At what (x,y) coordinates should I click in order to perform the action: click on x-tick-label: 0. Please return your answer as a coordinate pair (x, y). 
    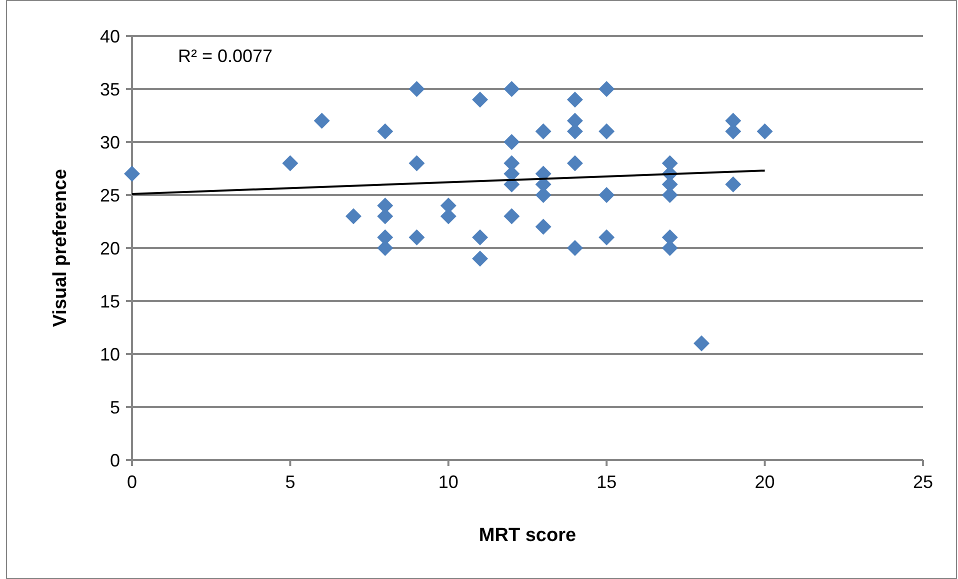
    Looking at the image, I should click on (132, 482).